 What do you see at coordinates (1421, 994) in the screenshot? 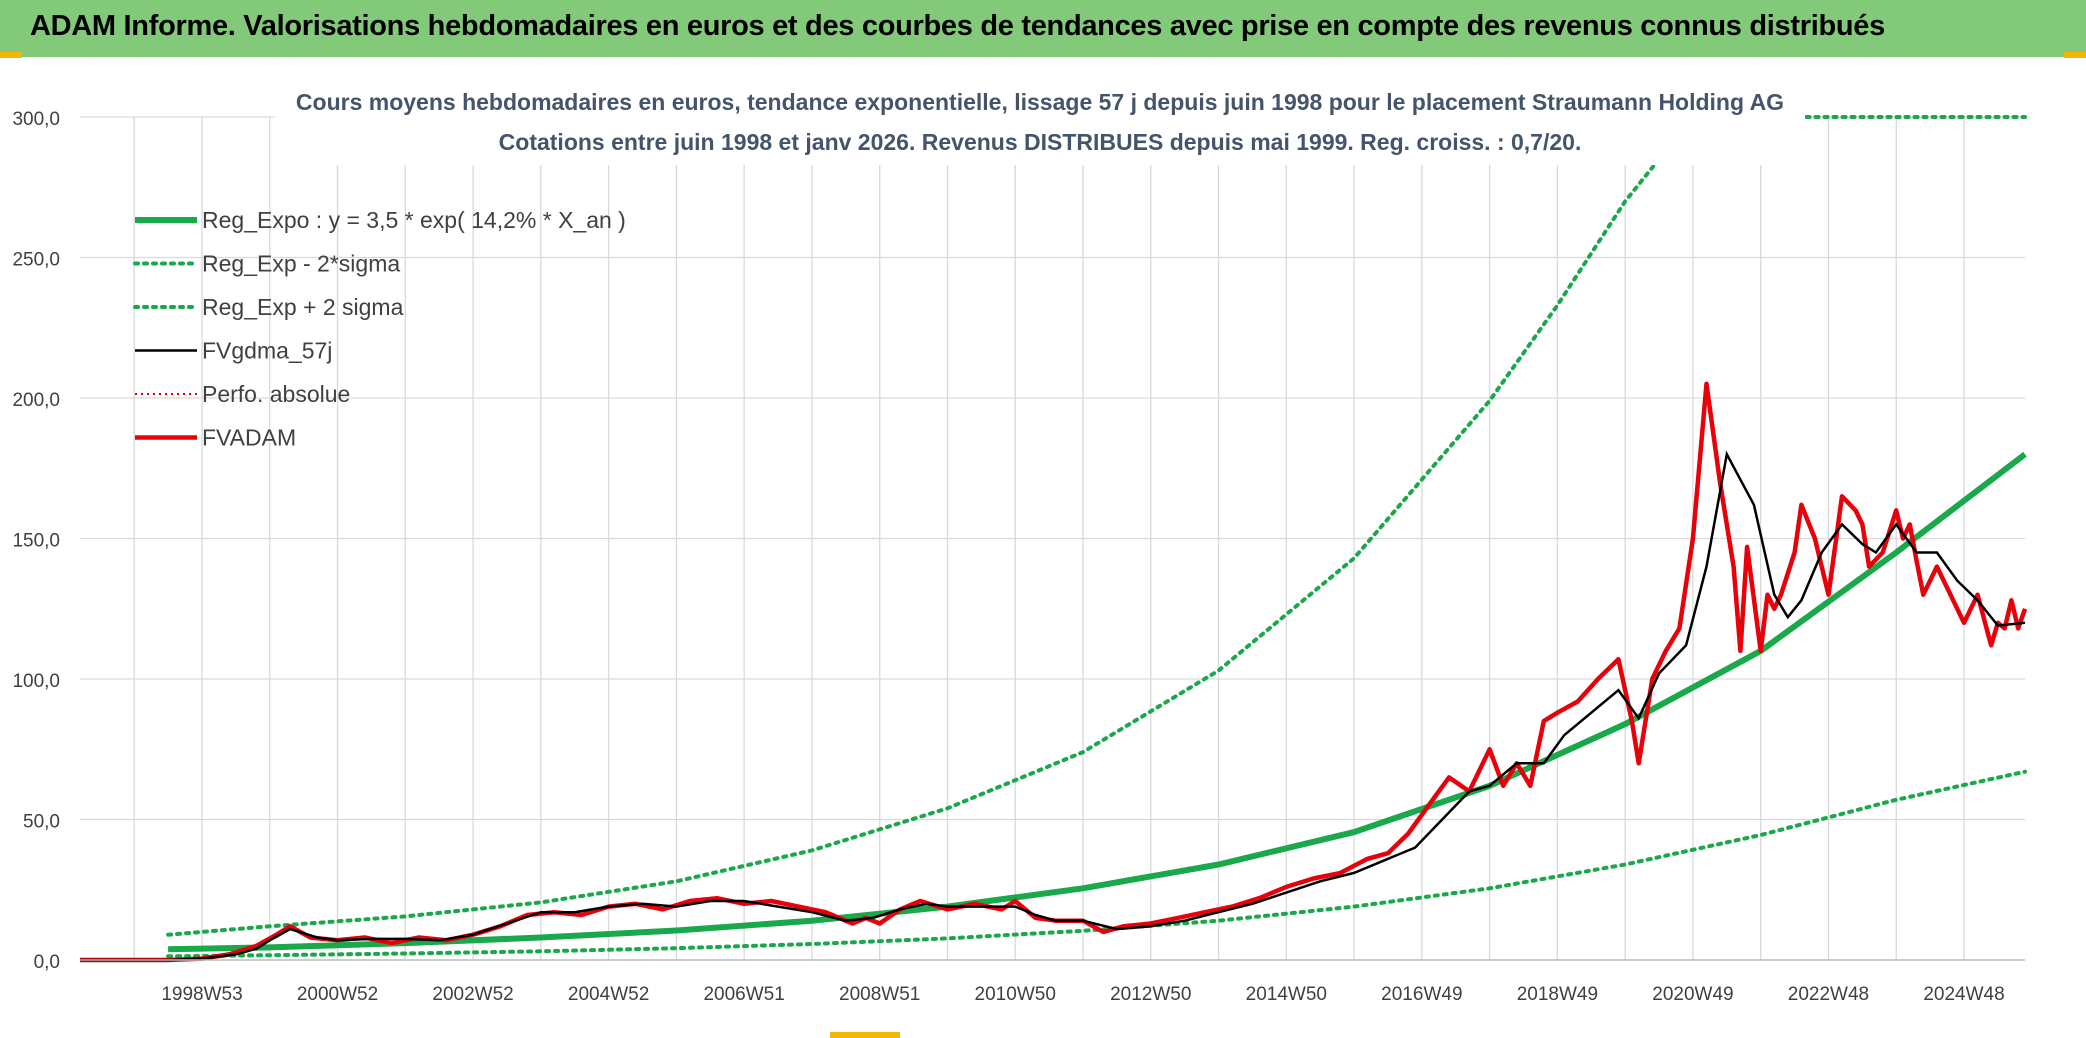
I see `x-tick-label: 2016W49` at bounding box center [1421, 994].